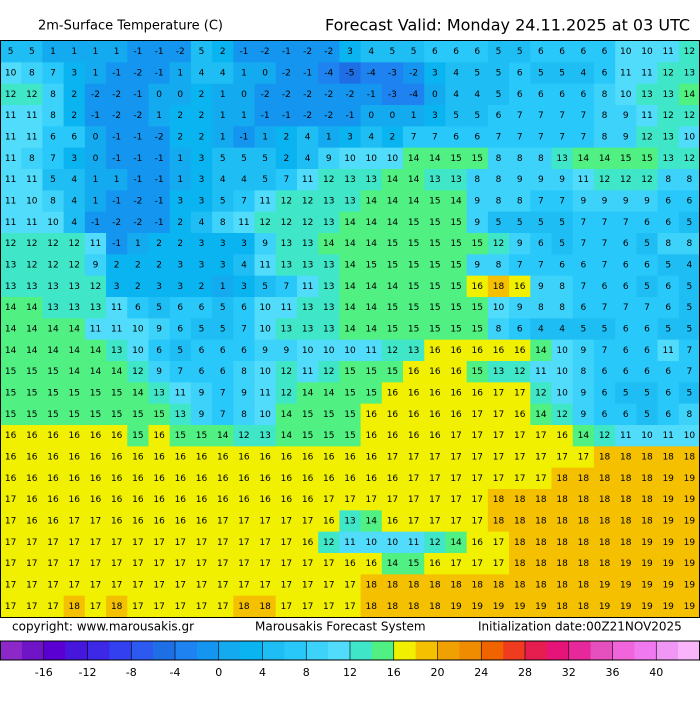  Describe the element at coordinates (286, 95) in the screenshot. I see `temp-value: -2` at that location.